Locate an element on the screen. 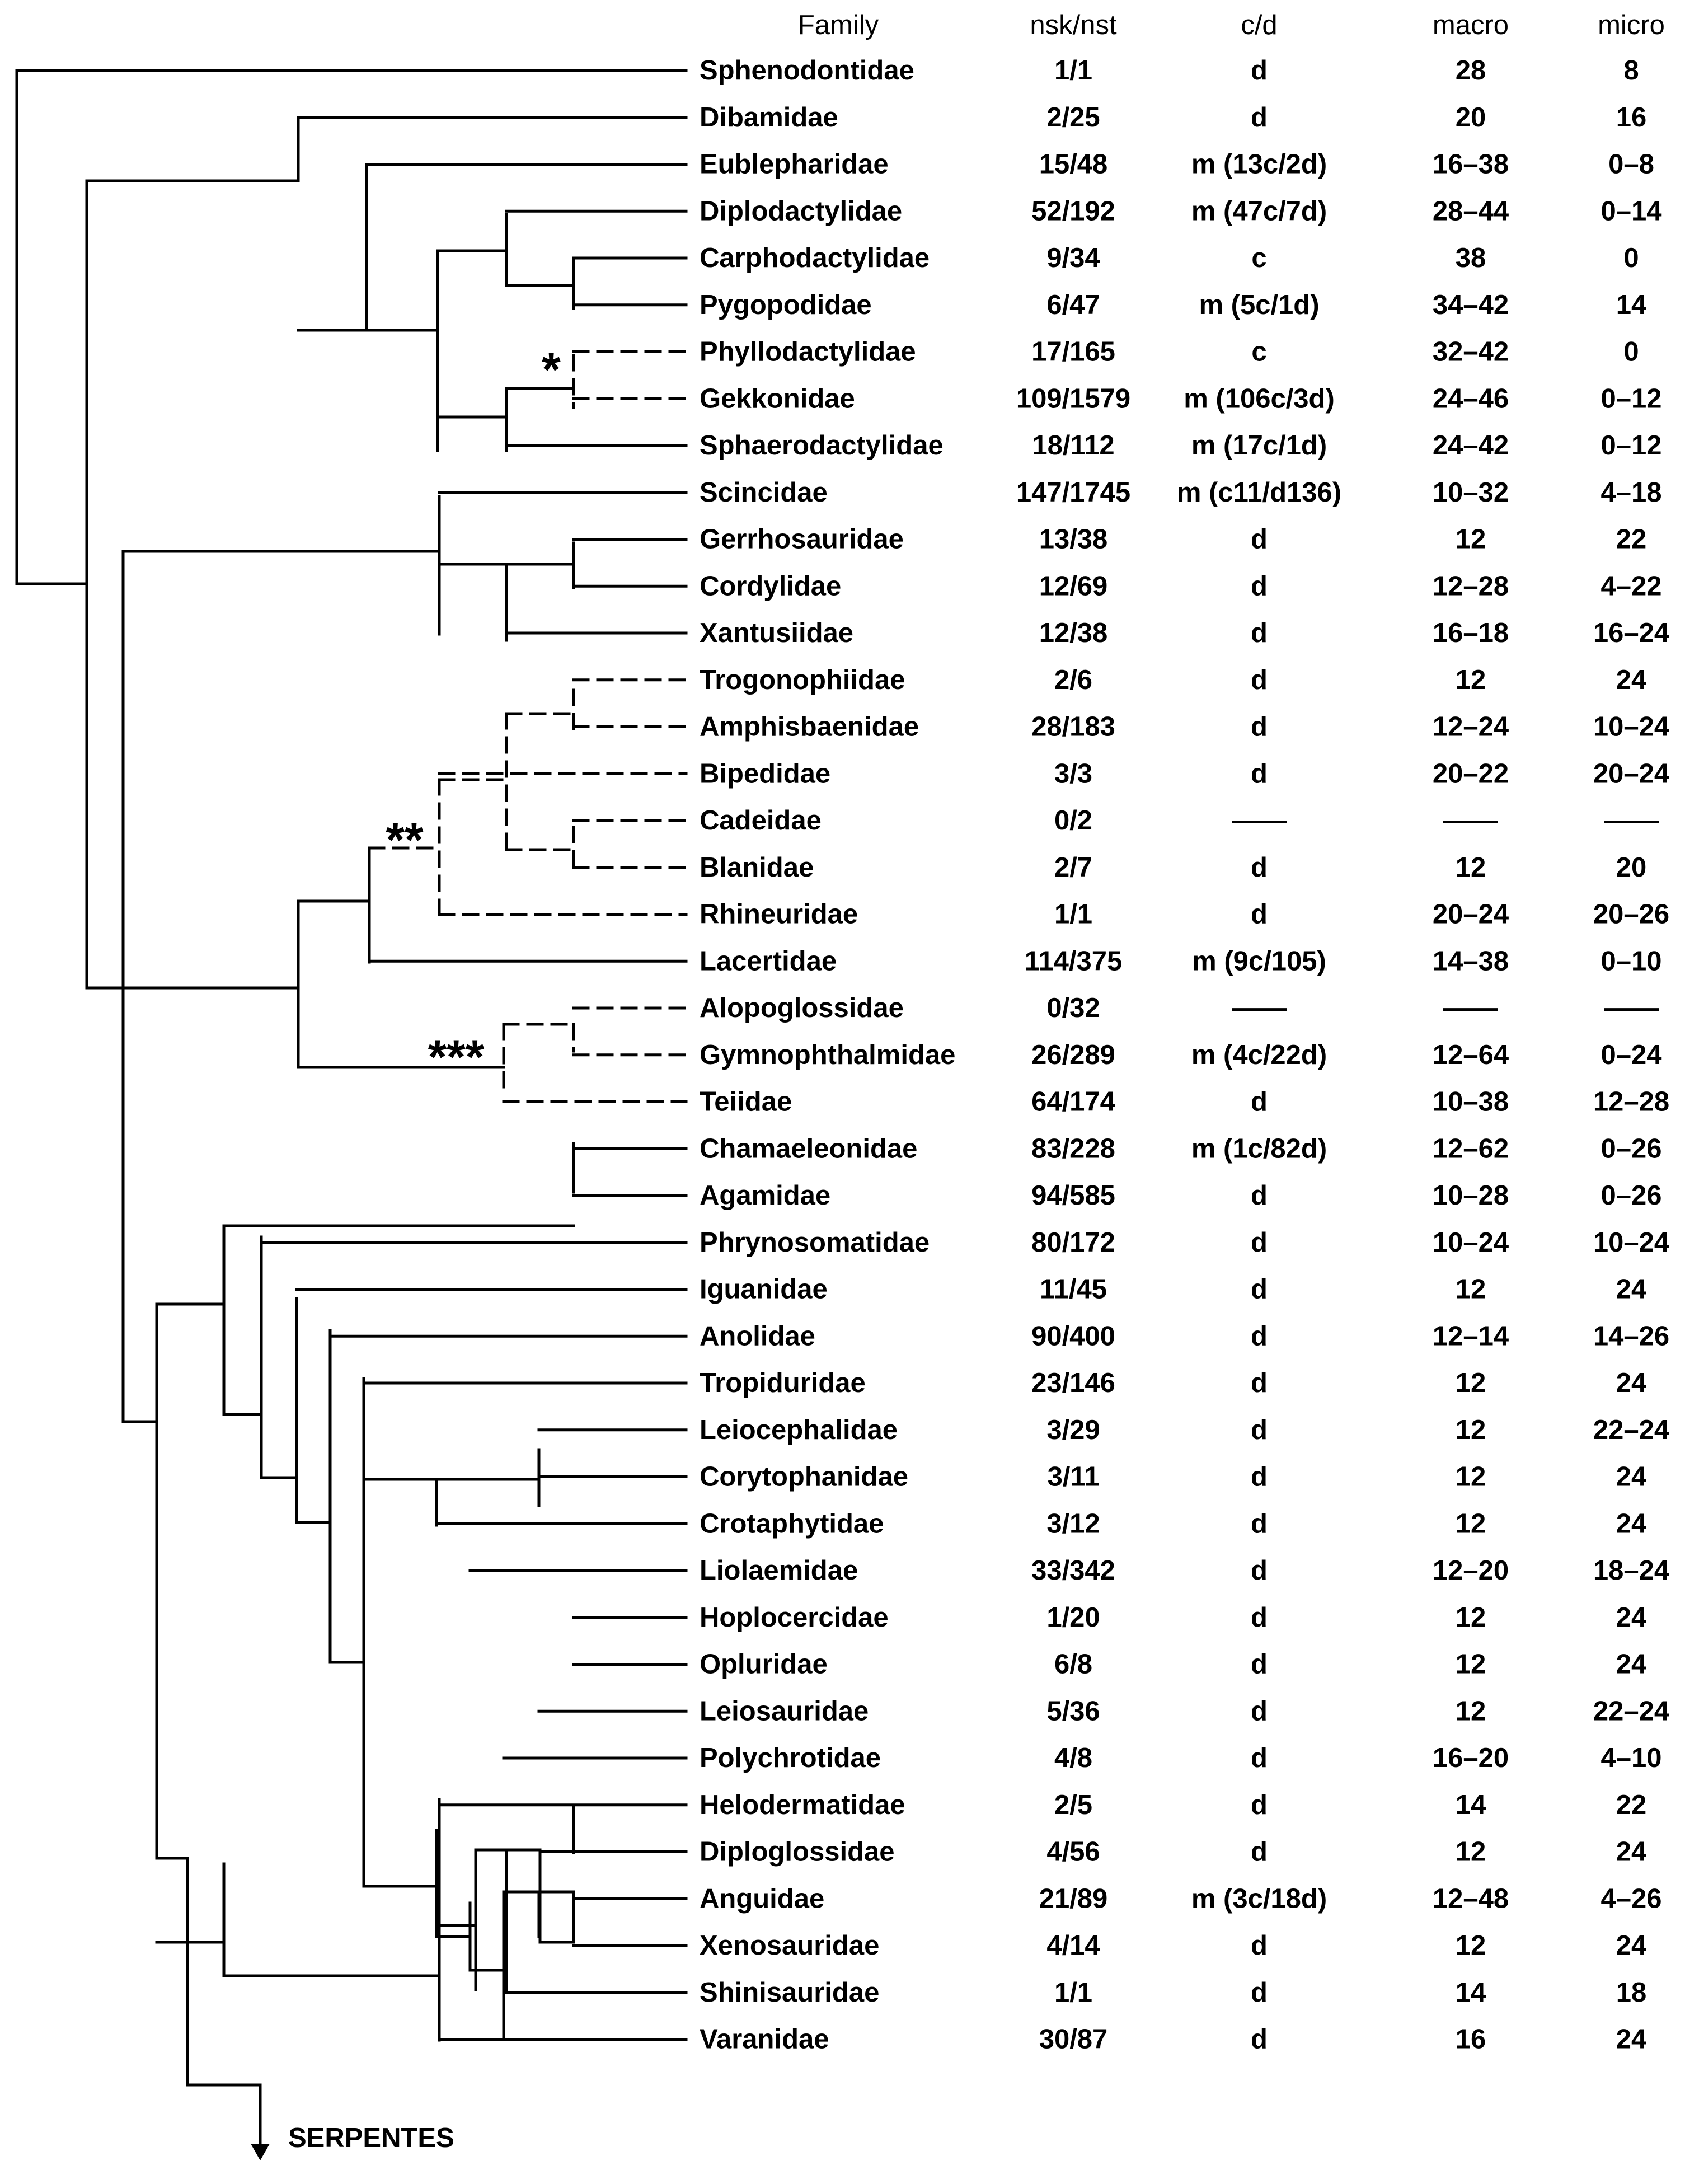  micro-value: 18–24 is located at coordinates (1631, 1570).